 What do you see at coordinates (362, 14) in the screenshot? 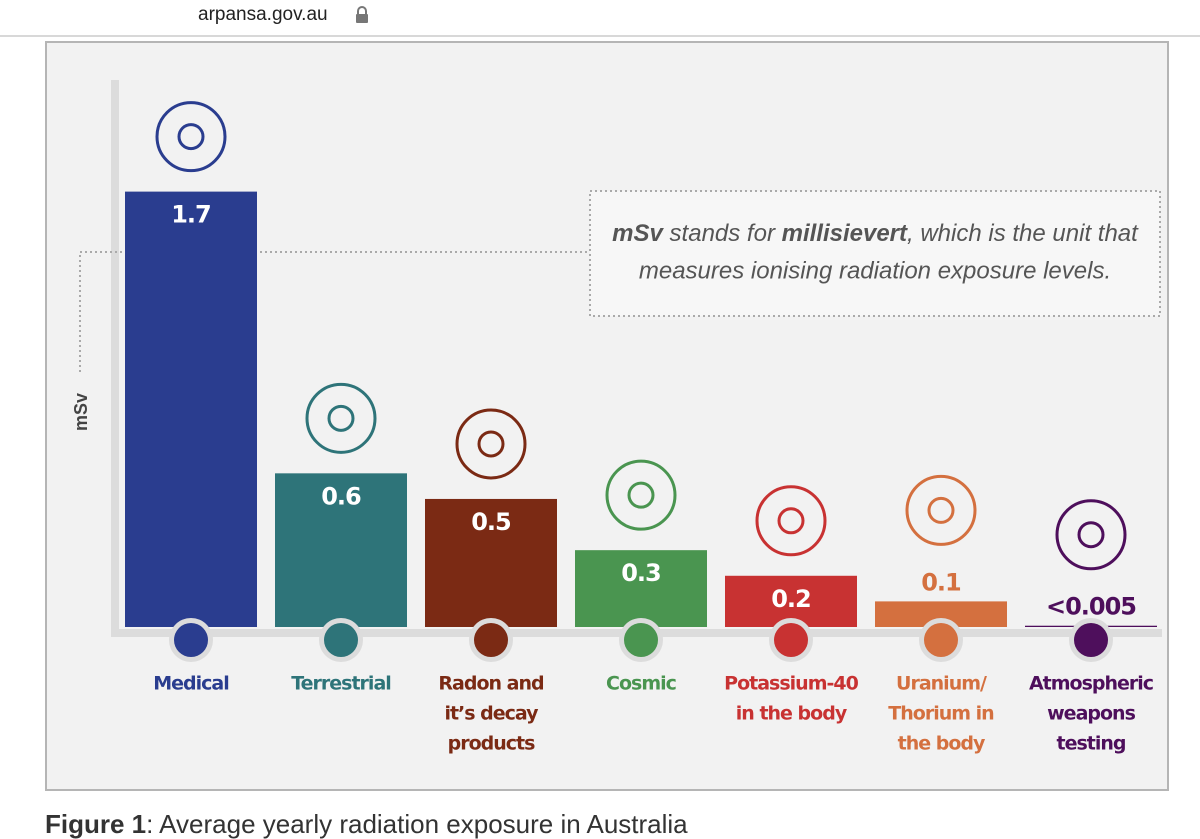
I see `lock-icon` at bounding box center [362, 14].